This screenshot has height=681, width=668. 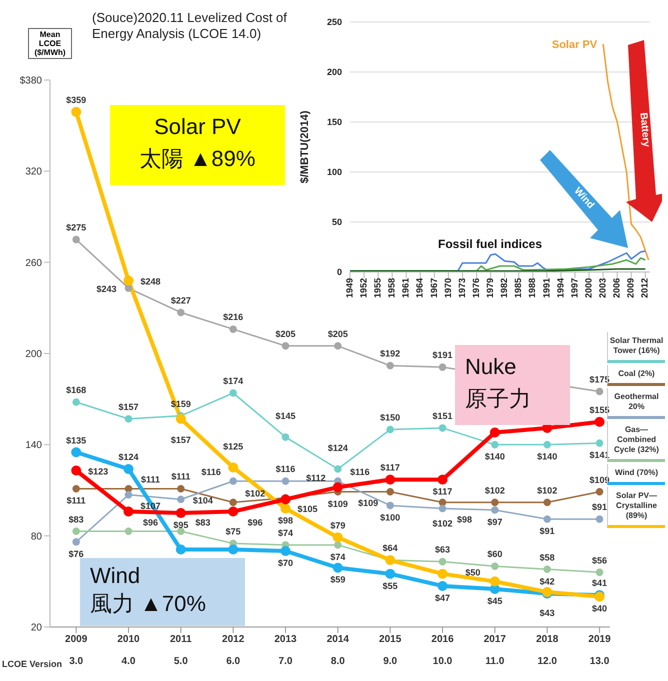 I want to click on text: Geothermal 20%, so click(x=636, y=401).